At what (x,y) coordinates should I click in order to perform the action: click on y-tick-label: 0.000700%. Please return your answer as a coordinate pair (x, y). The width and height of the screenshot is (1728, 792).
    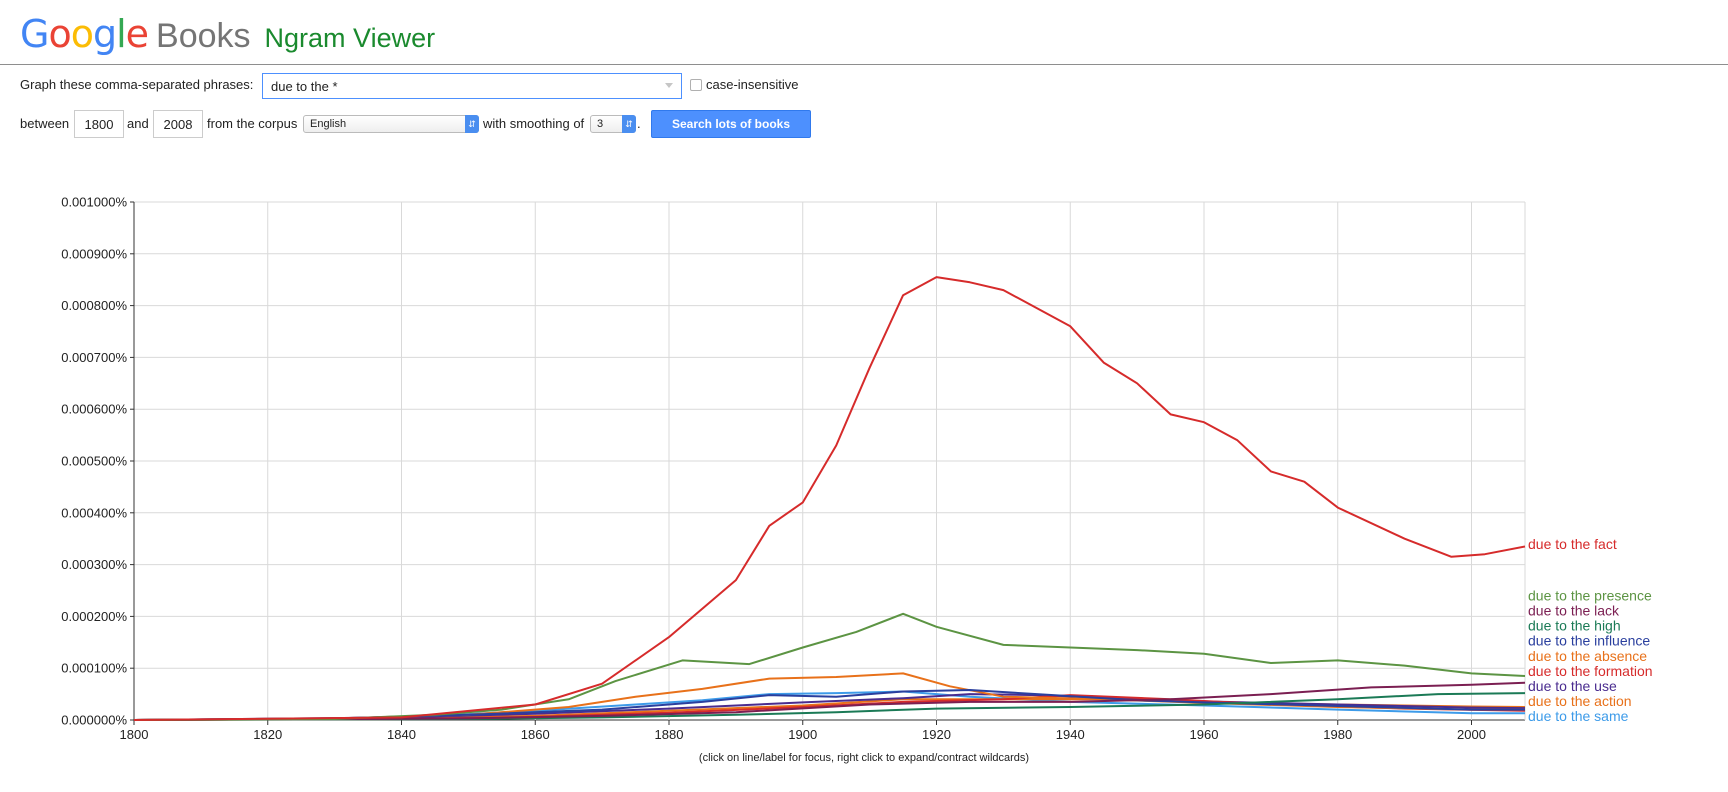
    Looking at the image, I should click on (94, 357).